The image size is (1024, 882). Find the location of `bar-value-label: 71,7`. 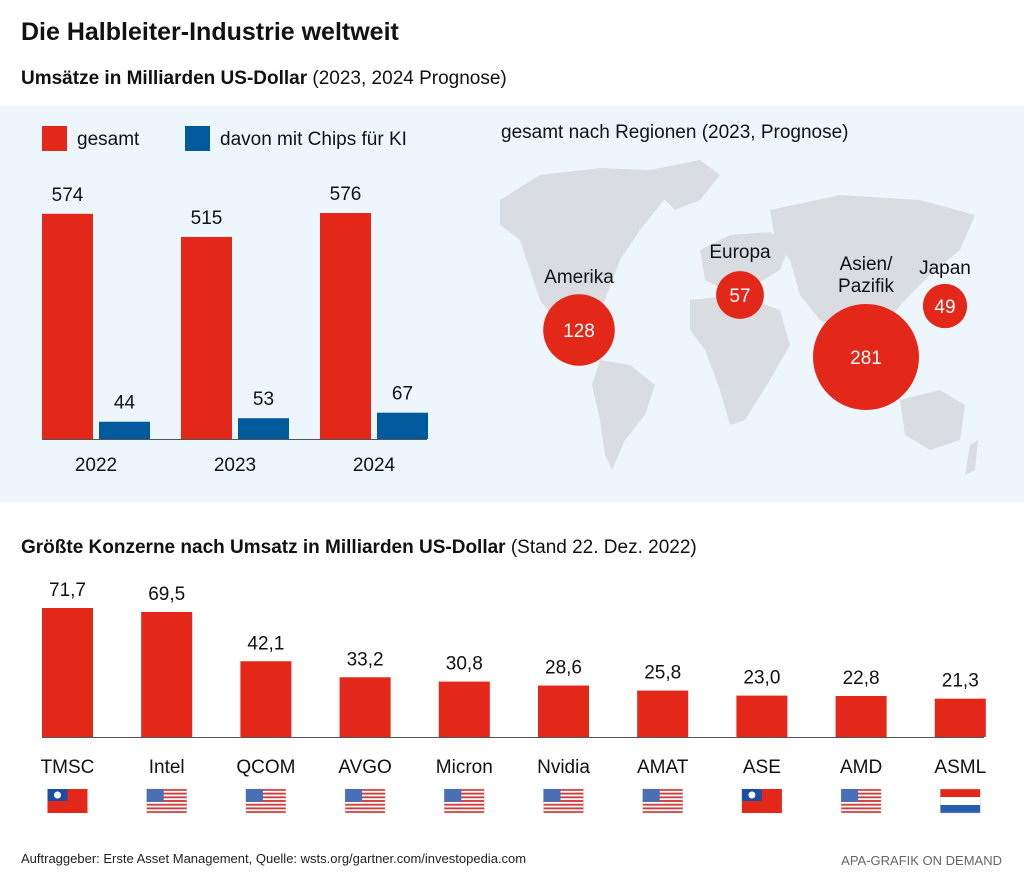

bar-value-label: 71,7 is located at coordinates (67, 590).